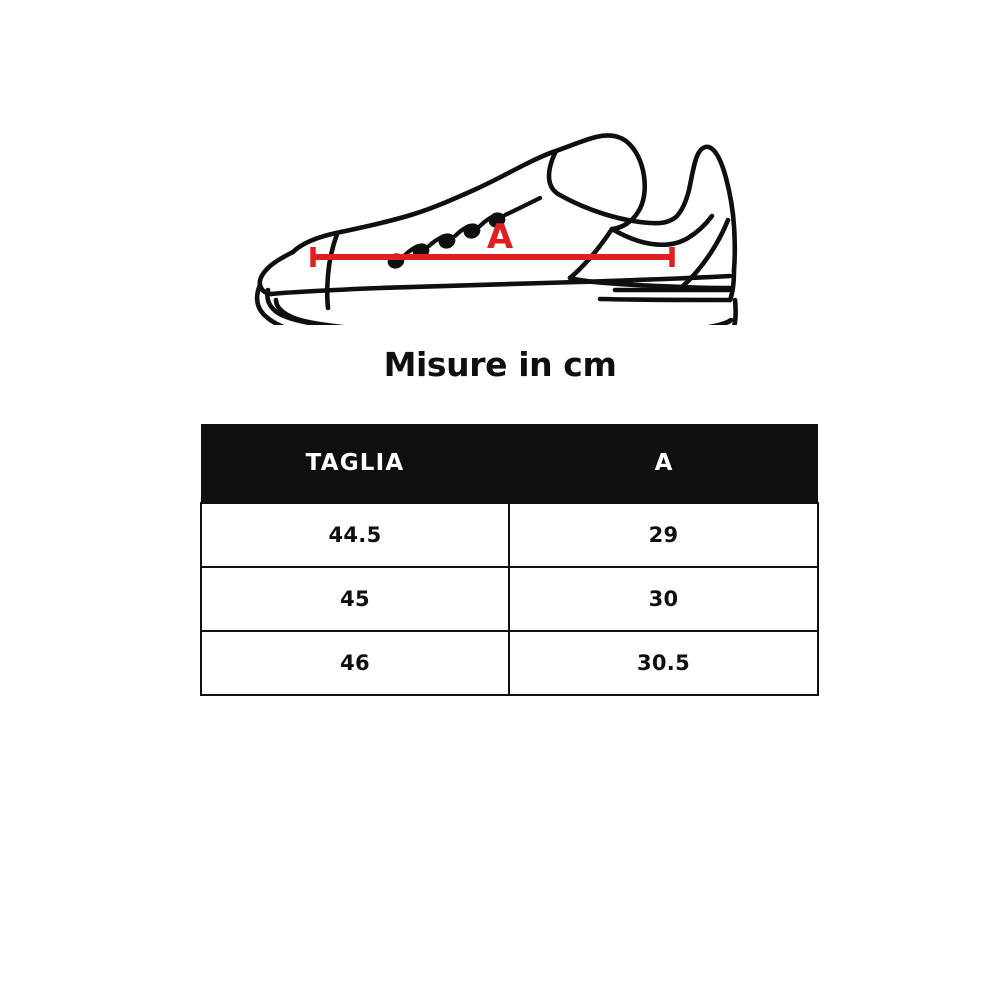 Image resolution: width=1000 pixels, height=1000 pixels. Describe the element at coordinates (355, 463) in the screenshot. I see `column-header-taglia: TAGLIA` at that location.